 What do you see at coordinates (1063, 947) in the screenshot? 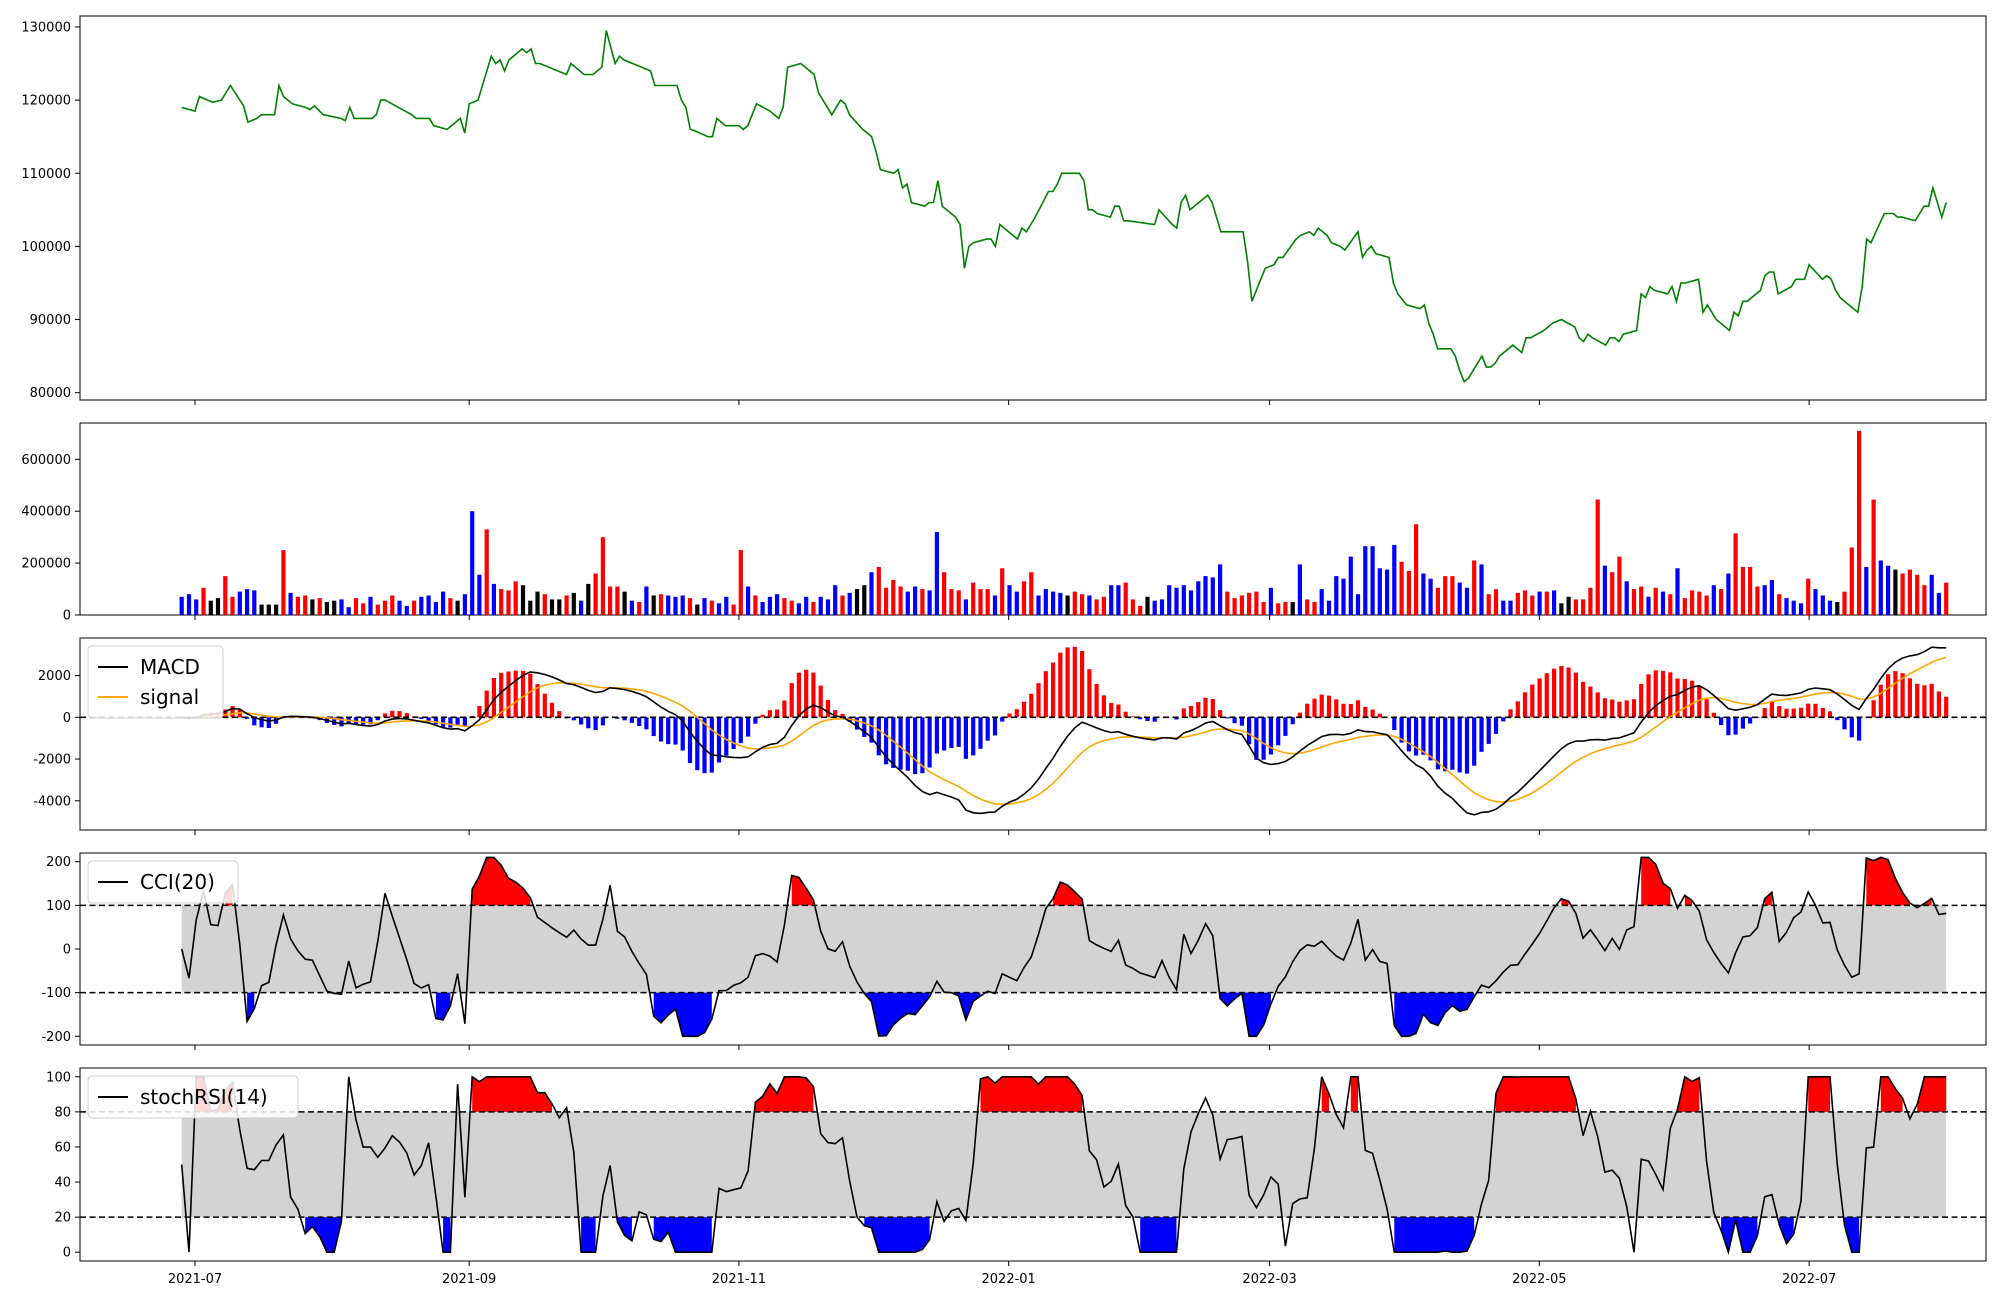
I see `cci-line` at bounding box center [1063, 947].